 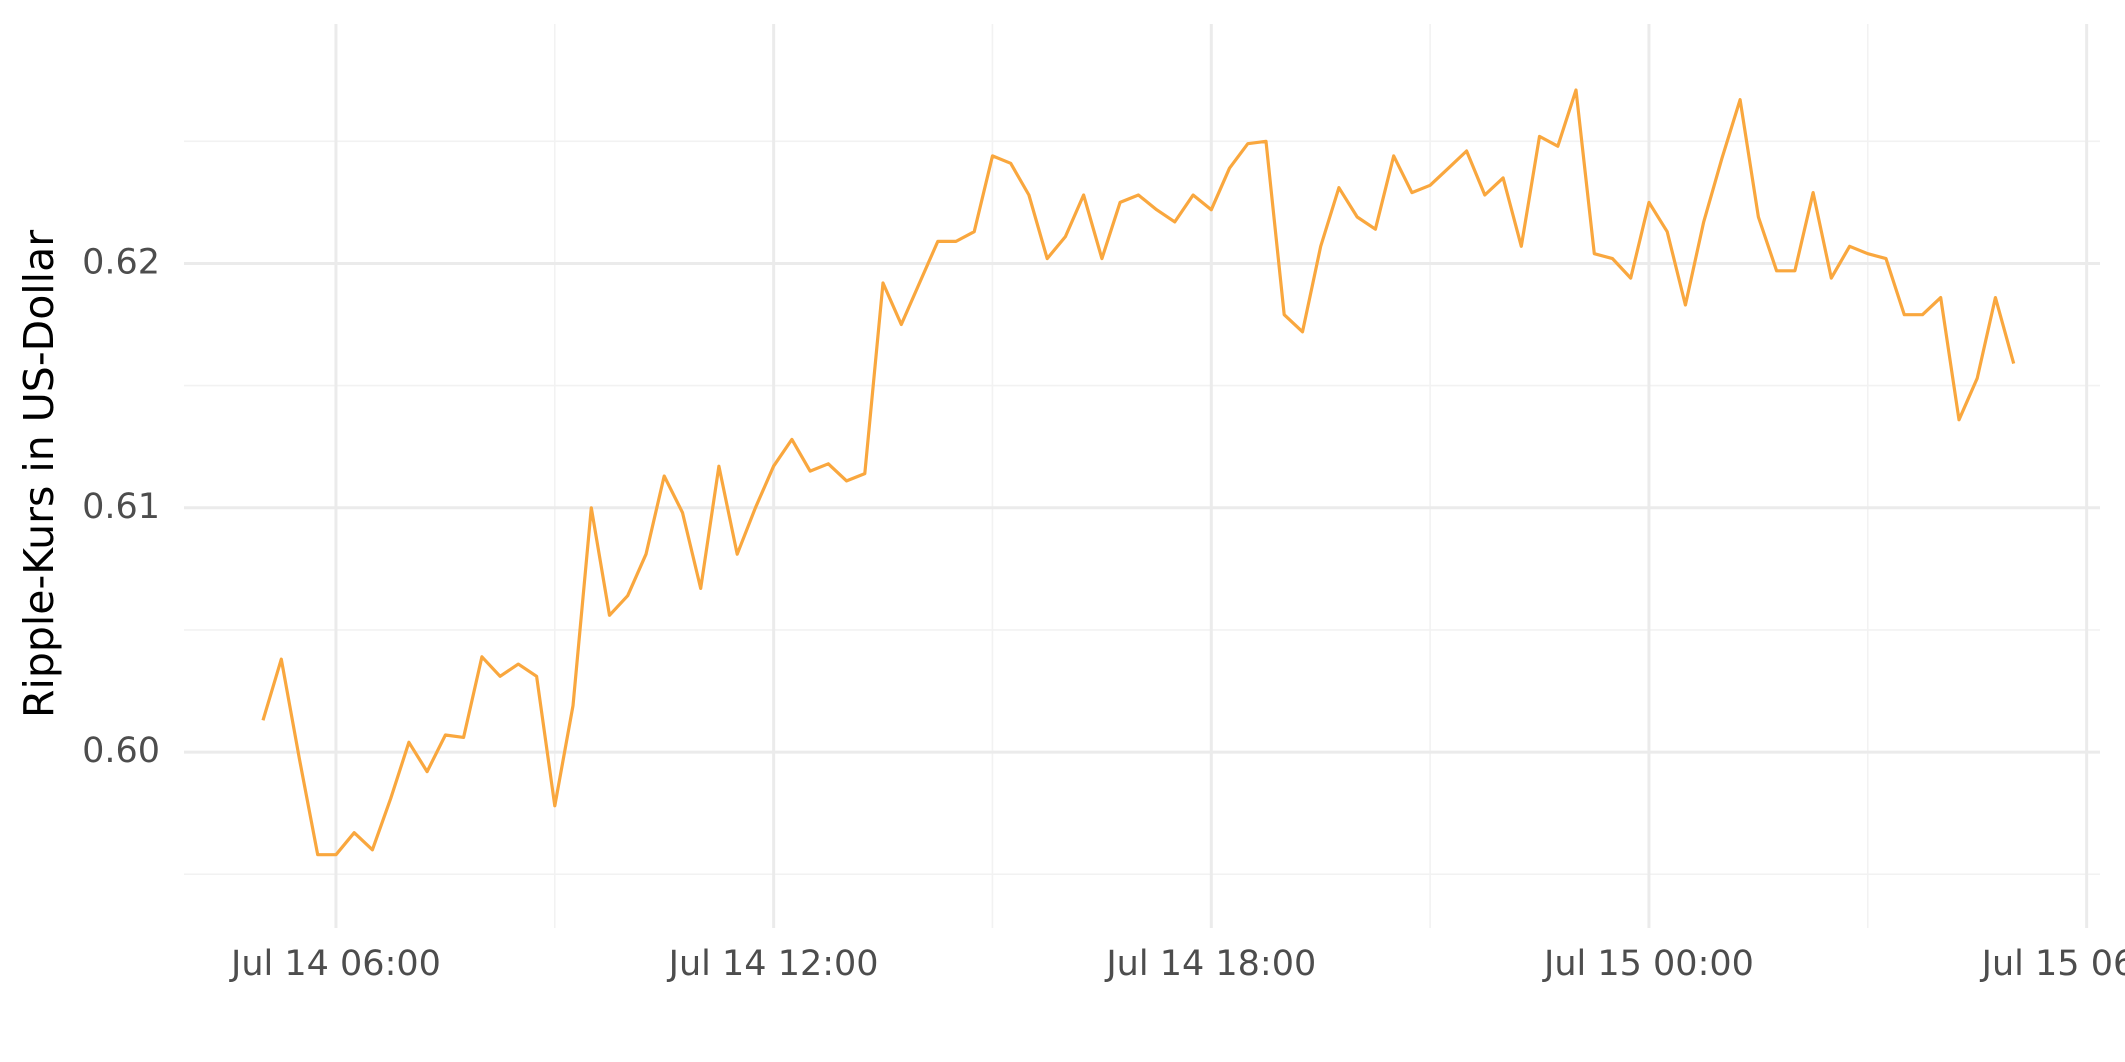 What do you see at coordinates (121, 751) in the screenshot?
I see `y-tick-label: 0.60` at bounding box center [121, 751].